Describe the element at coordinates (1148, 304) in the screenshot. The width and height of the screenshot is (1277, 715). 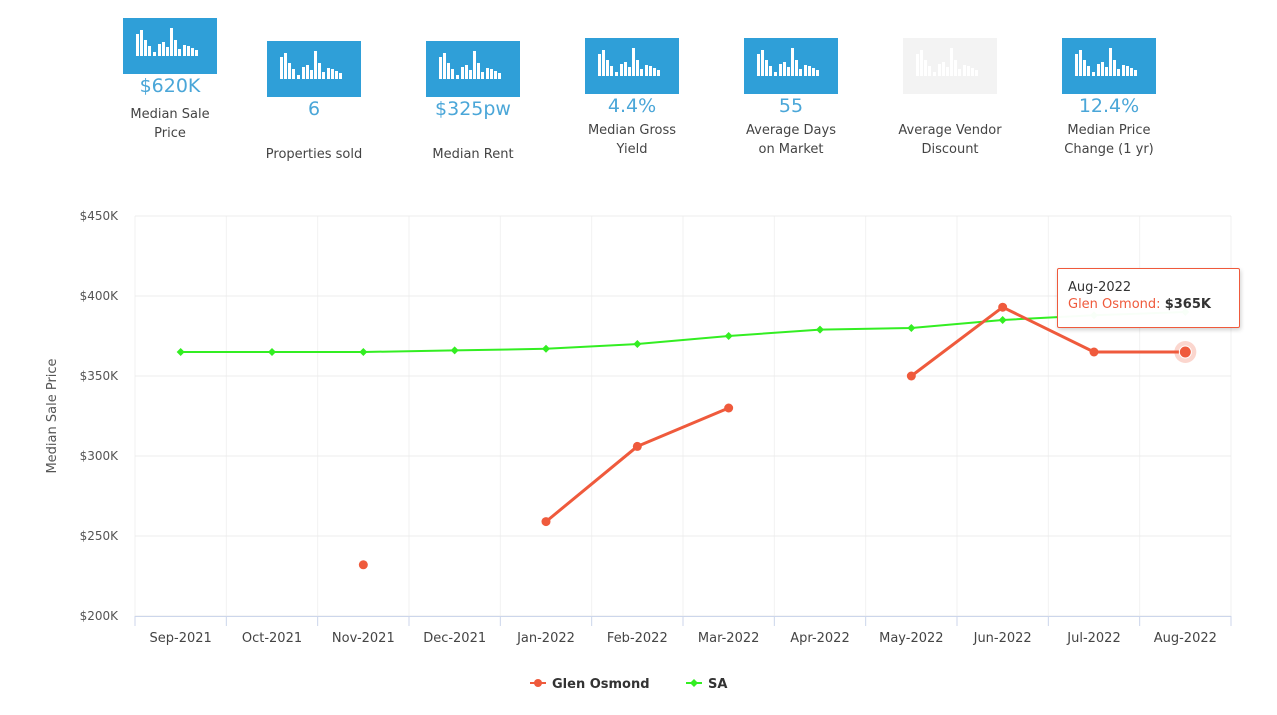
I see `tooltip-series-line: Glen Osmond: $365K` at that location.